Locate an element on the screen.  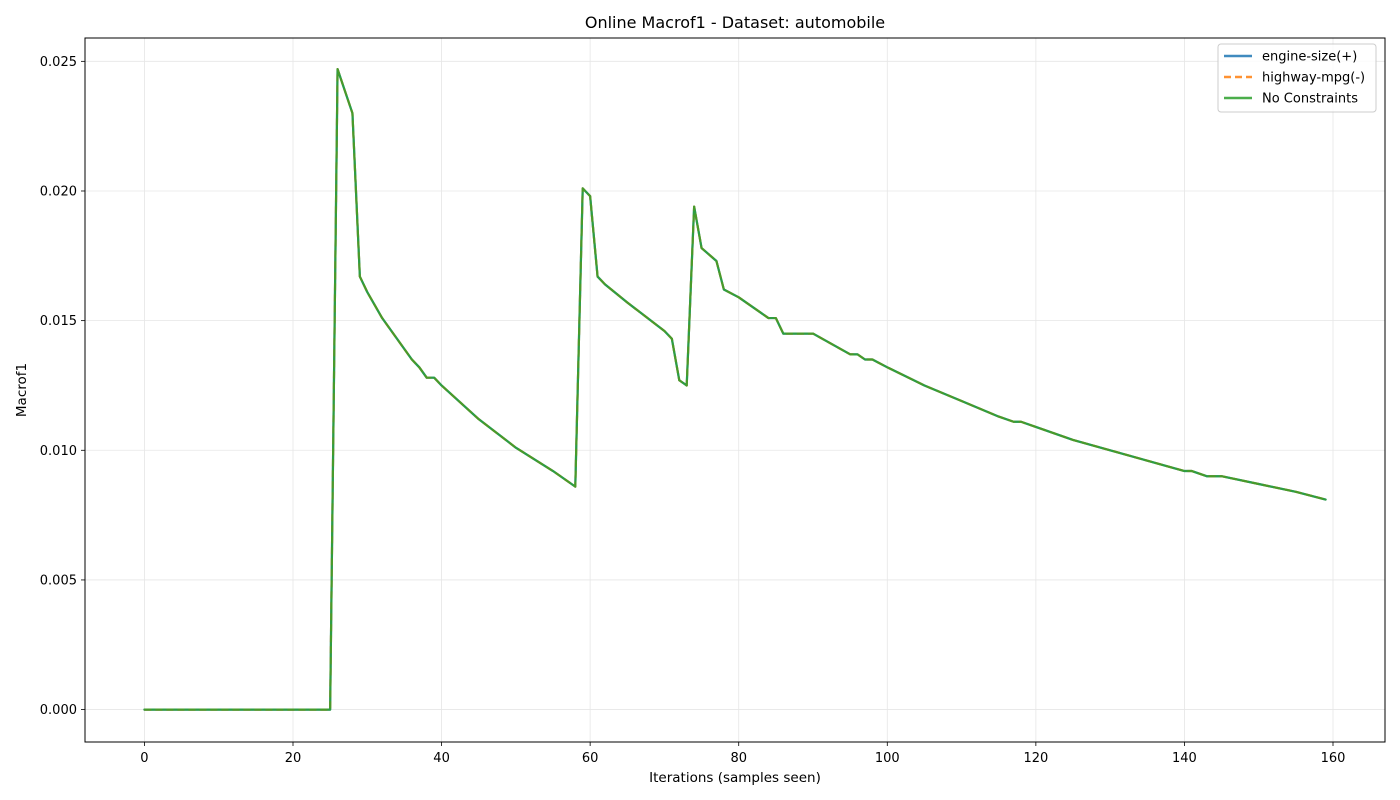
y-tick-label: 0.015 is located at coordinates (58, 321).